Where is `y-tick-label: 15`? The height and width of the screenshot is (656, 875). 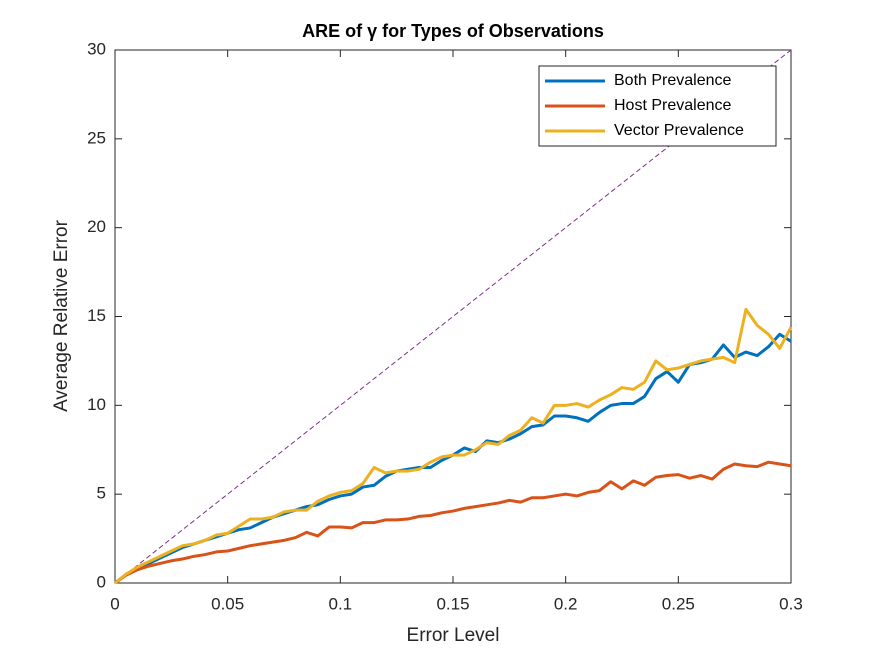
y-tick-label: 15 is located at coordinates (96, 315).